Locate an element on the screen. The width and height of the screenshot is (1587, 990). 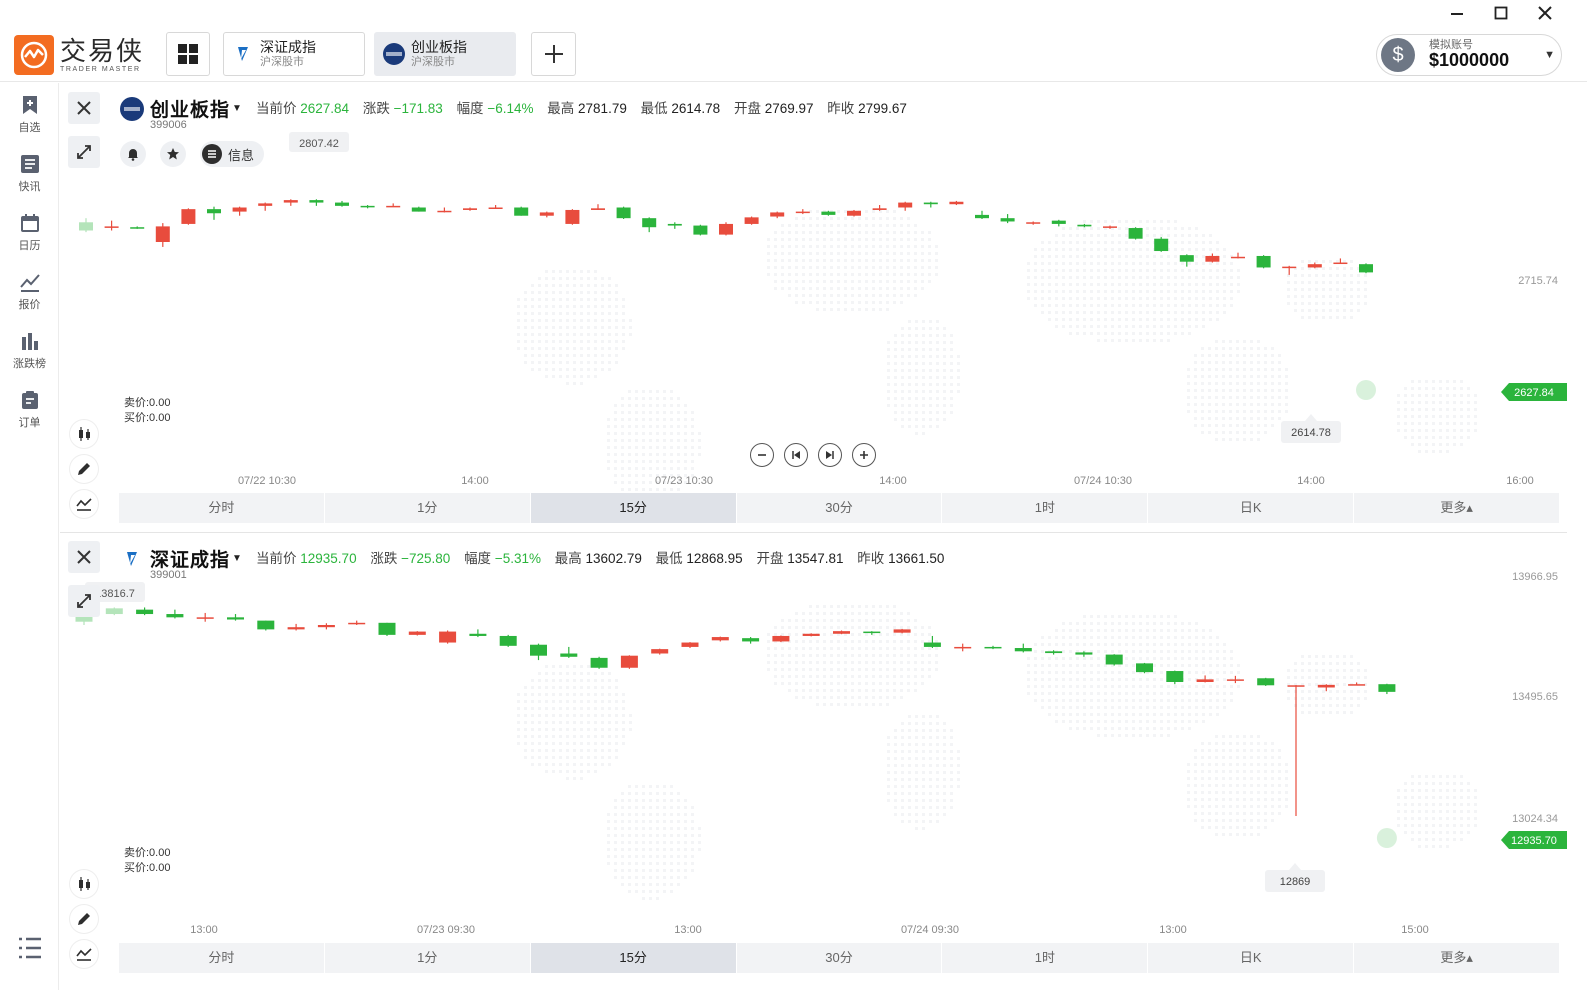
tab-szse-component: 深证成指 沪深股市 is located at coordinates (294, 54).